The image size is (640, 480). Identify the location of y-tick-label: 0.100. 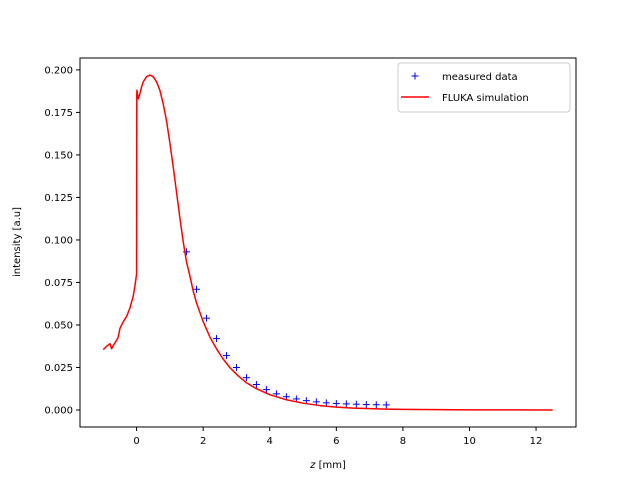
(58, 240).